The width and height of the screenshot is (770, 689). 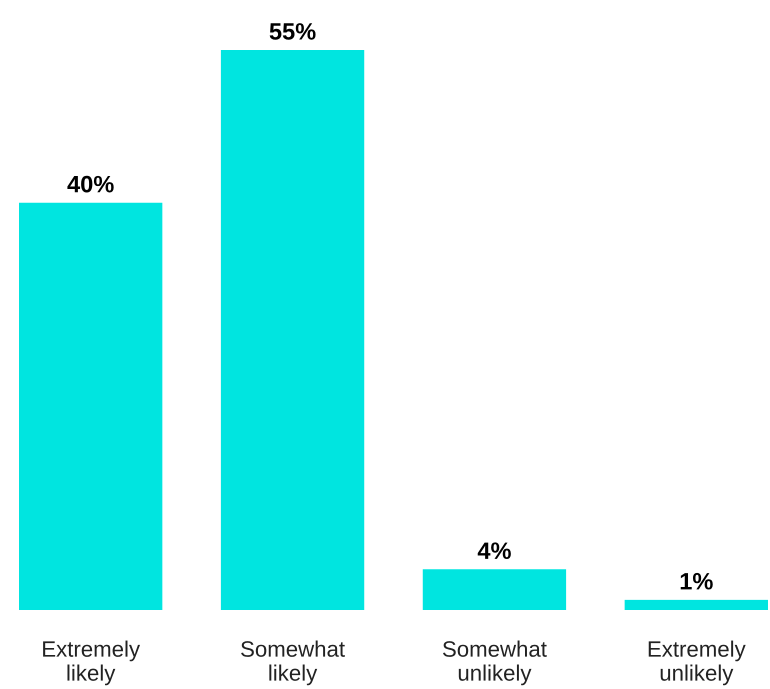 What do you see at coordinates (90, 184) in the screenshot?
I see `data-label: 40%` at bounding box center [90, 184].